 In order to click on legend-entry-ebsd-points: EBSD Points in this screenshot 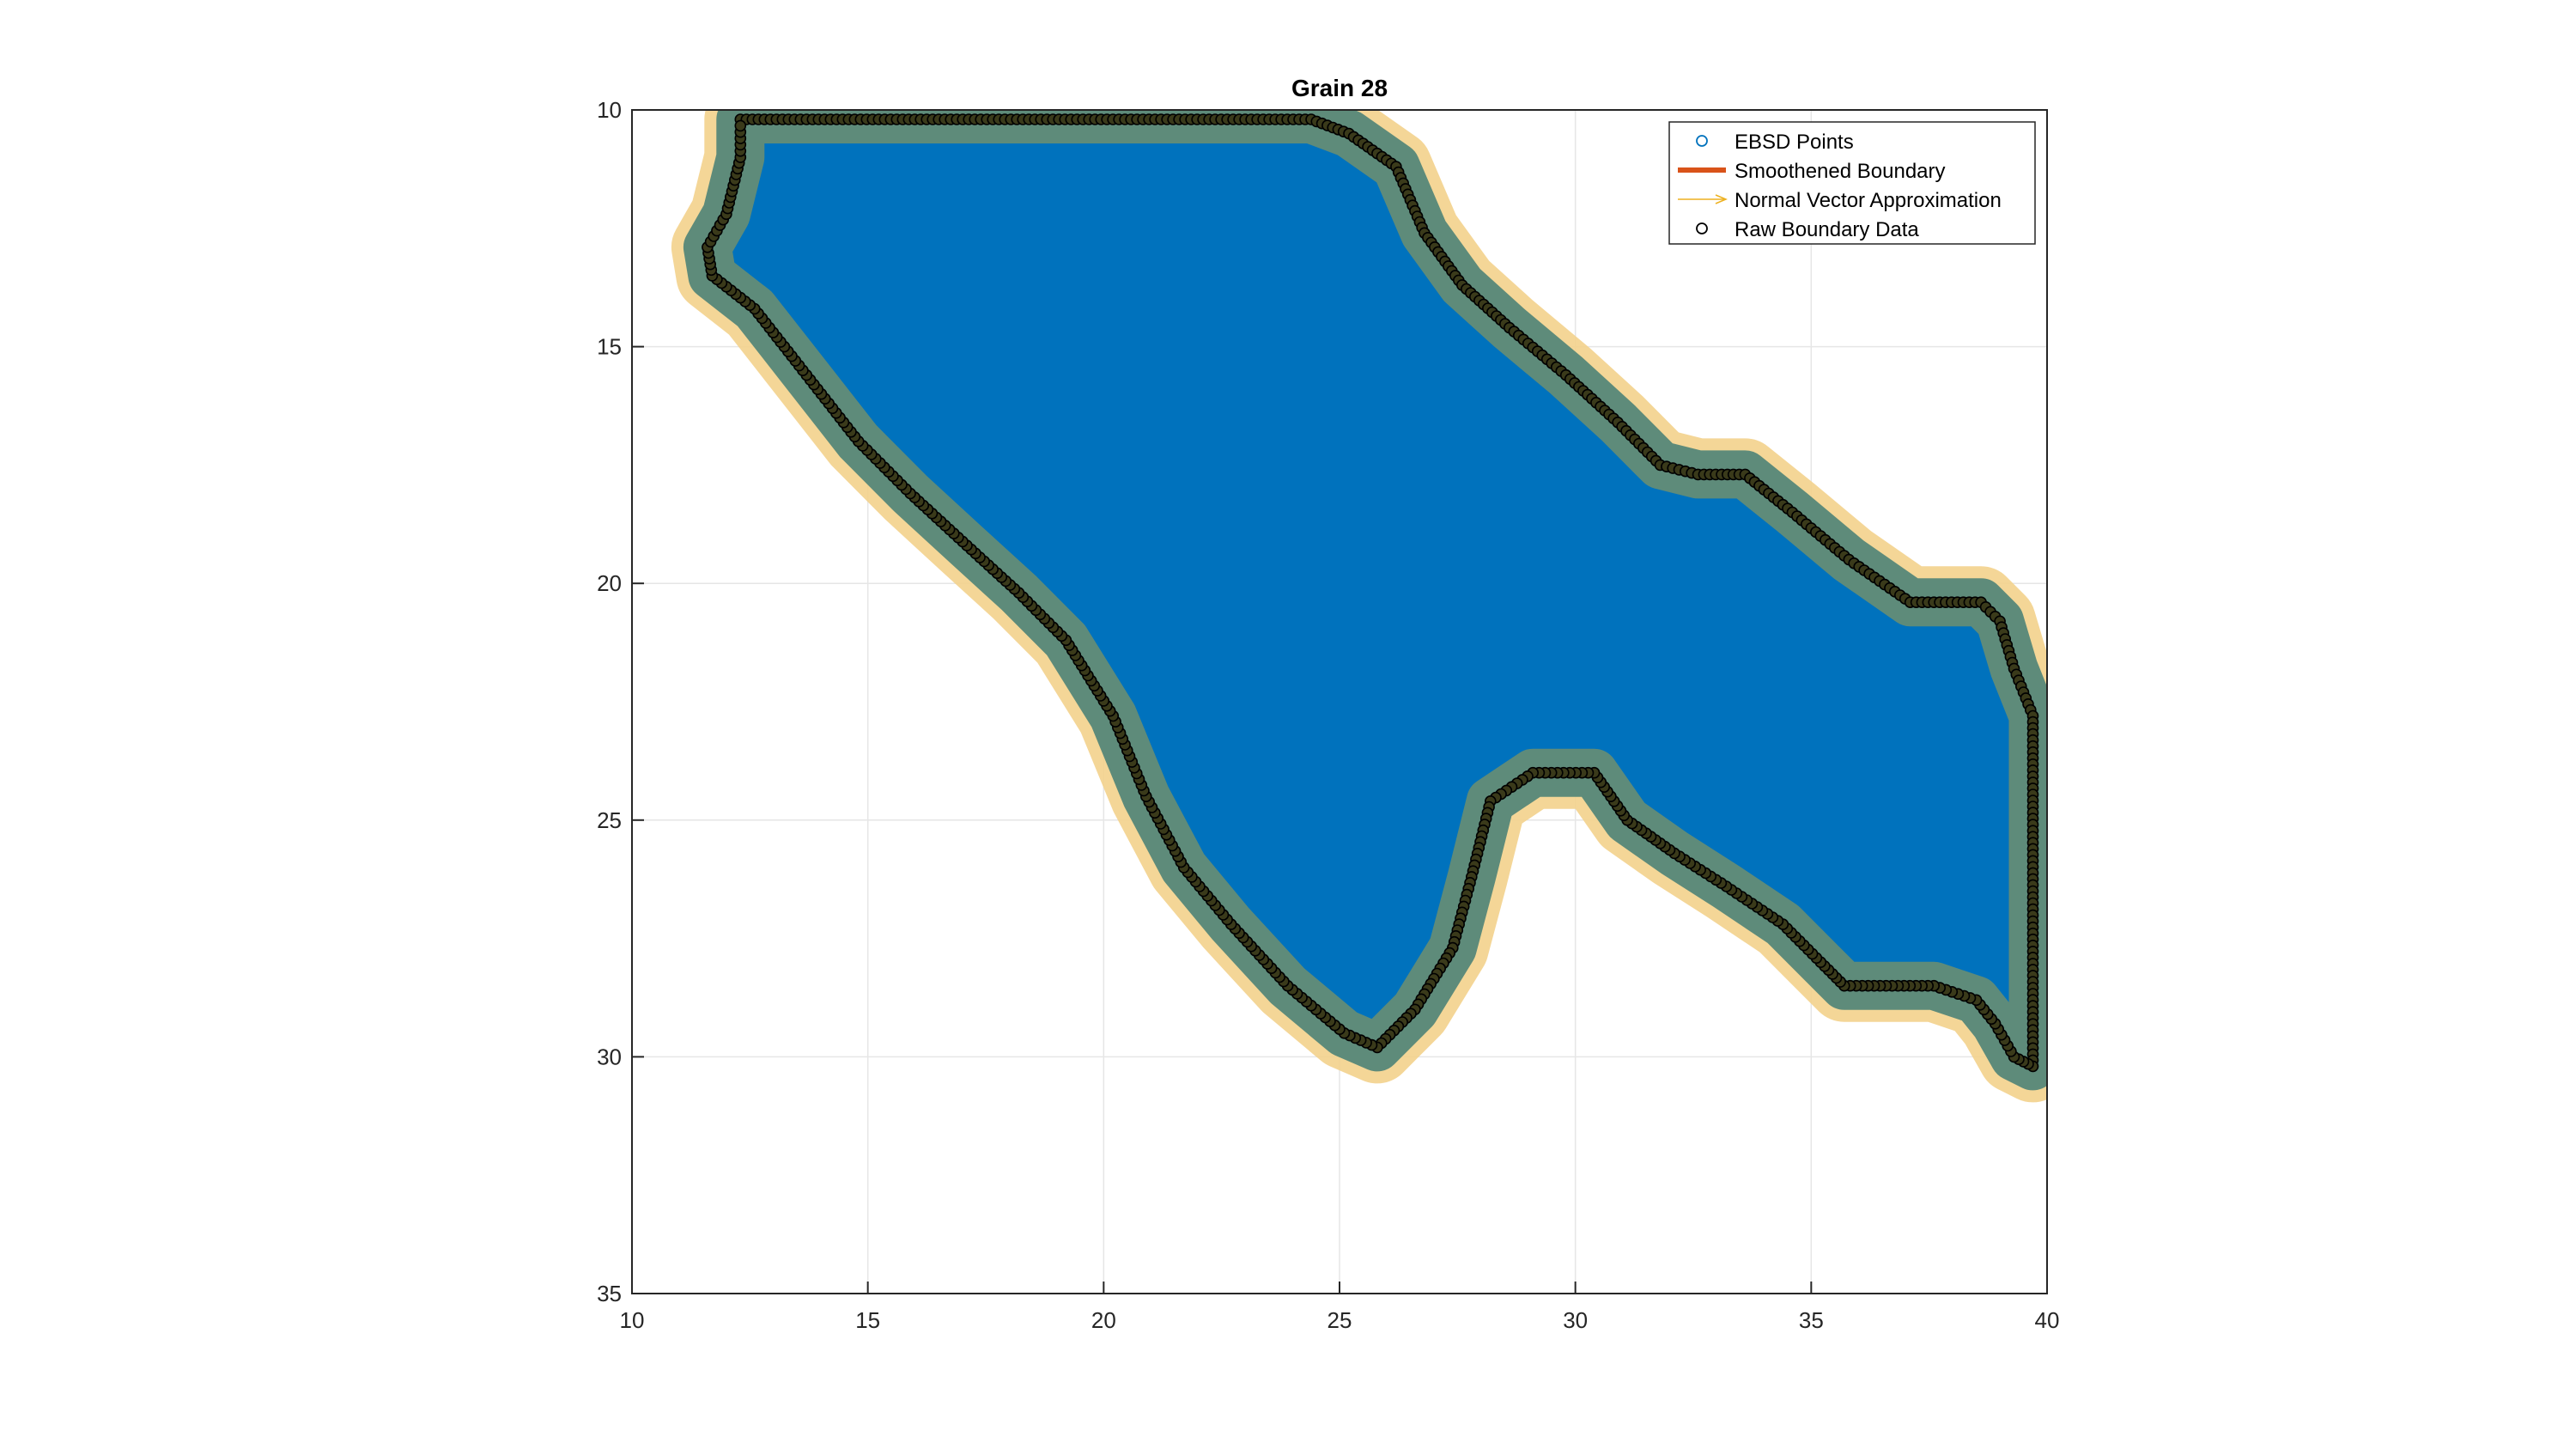, I will do `click(1775, 142)`.